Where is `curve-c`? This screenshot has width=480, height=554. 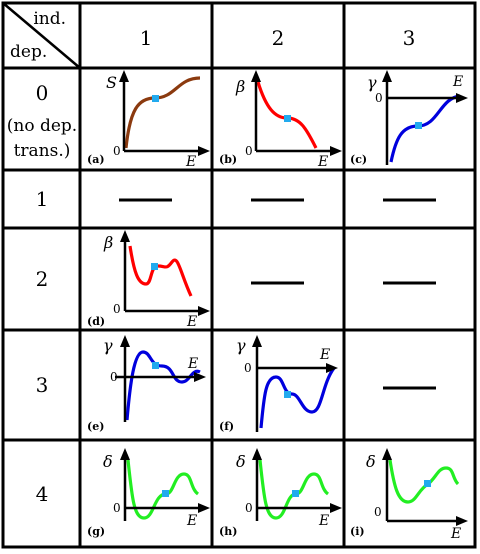
curve-c is located at coordinates (425, 128).